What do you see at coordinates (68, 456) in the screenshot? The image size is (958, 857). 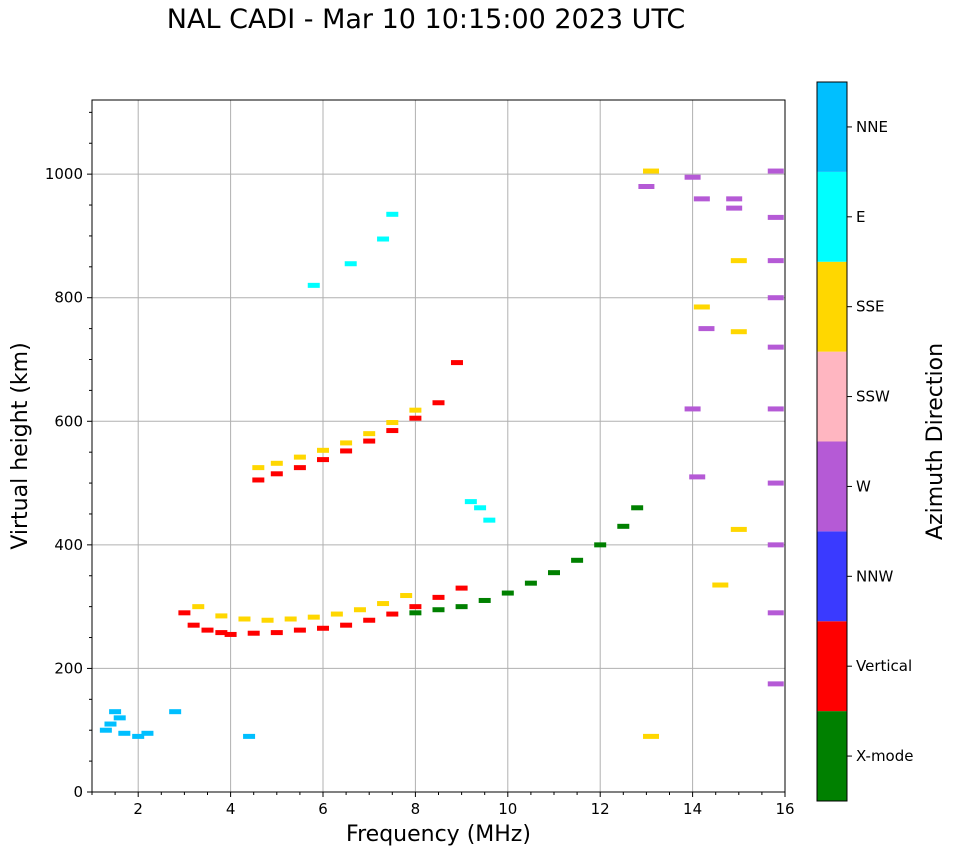 I see `y-axis-ticks: 0 200 400 600 800 1000` at bounding box center [68, 456].